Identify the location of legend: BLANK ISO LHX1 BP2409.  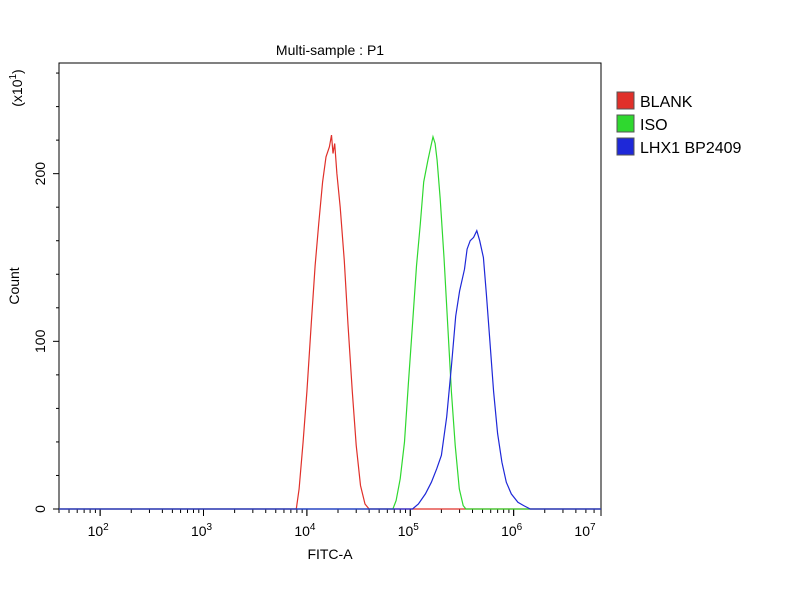
(679, 124).